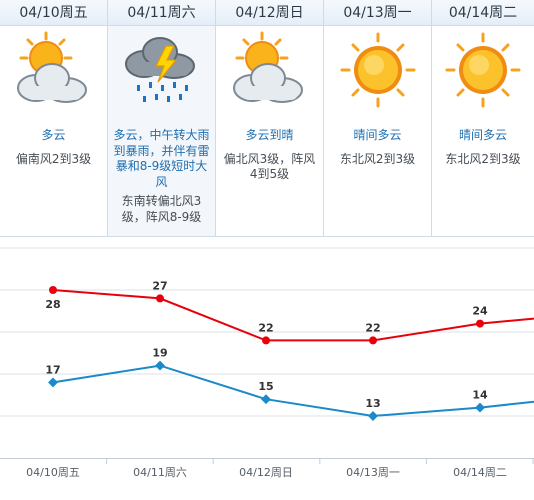 The height and width of the screenshot is (500, 534). Describe the element at coordinates (270, 118) in the screenshot. I see `day-column: 04/12周日 多云到晴 偏北风3级，阵风4到5级` at that location.